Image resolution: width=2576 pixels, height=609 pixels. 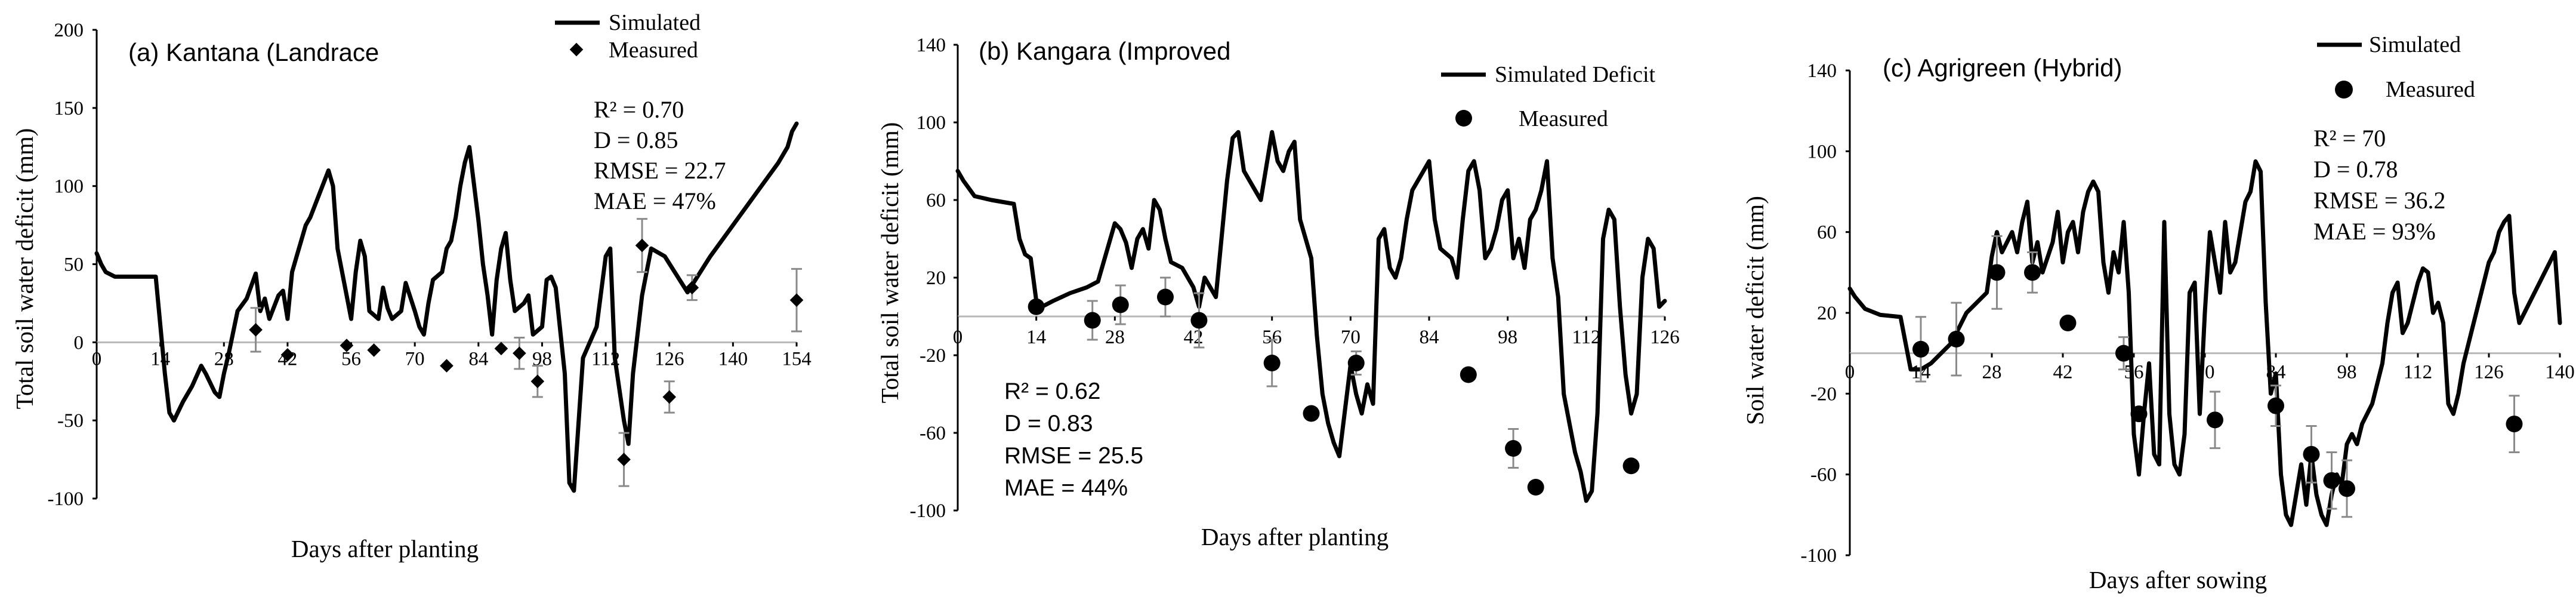 I want to click on panel-a-title: (a) Kantana (Landrace, so click(x=254, y=52).